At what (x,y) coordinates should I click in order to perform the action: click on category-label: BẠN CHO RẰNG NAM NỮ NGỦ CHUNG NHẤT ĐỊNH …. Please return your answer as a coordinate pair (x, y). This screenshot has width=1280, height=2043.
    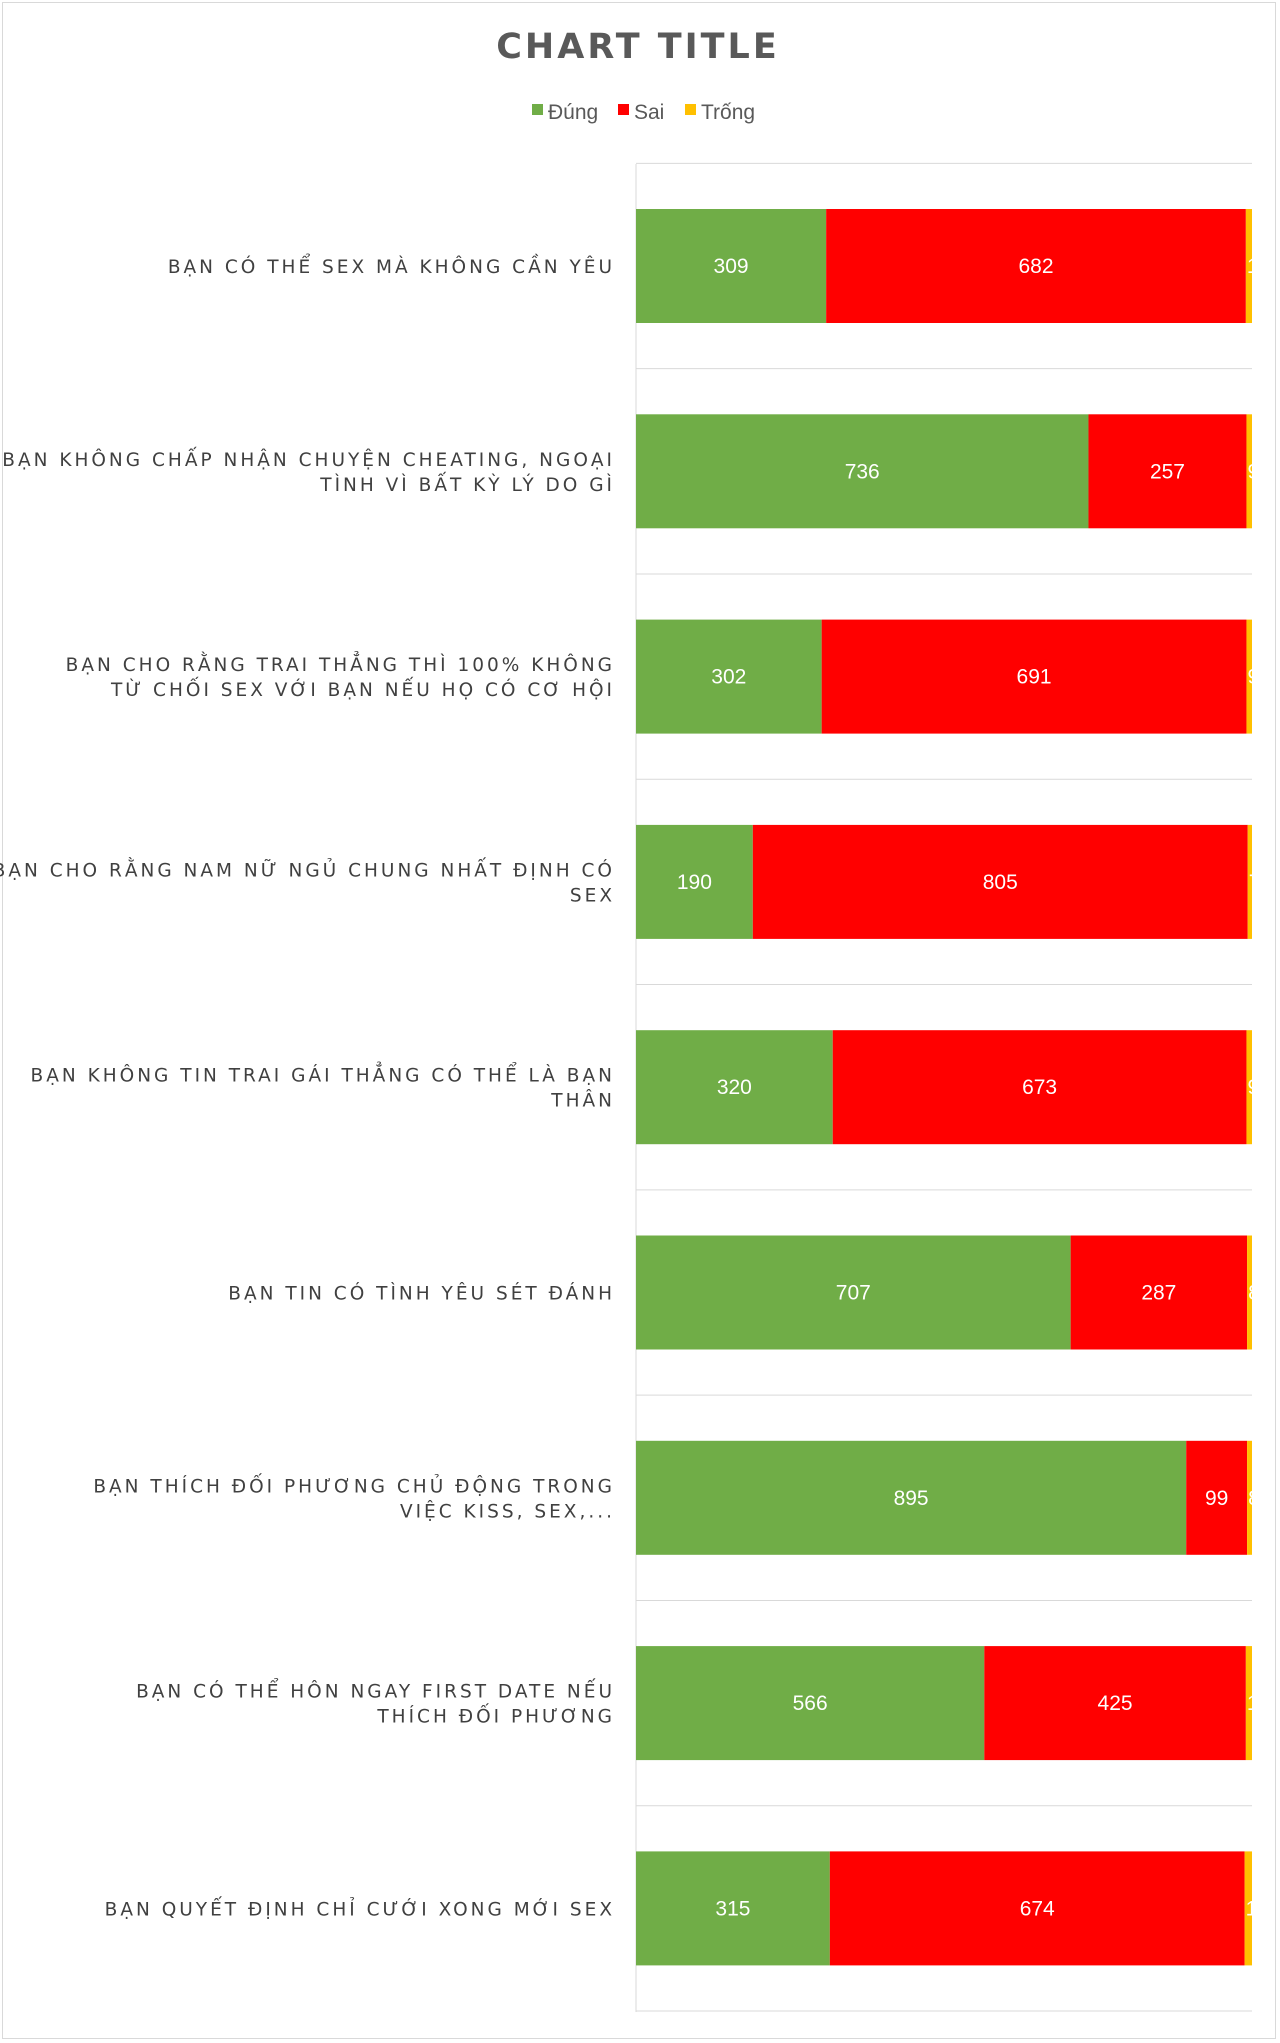
    Looking at the image, I should click on (307, 881).